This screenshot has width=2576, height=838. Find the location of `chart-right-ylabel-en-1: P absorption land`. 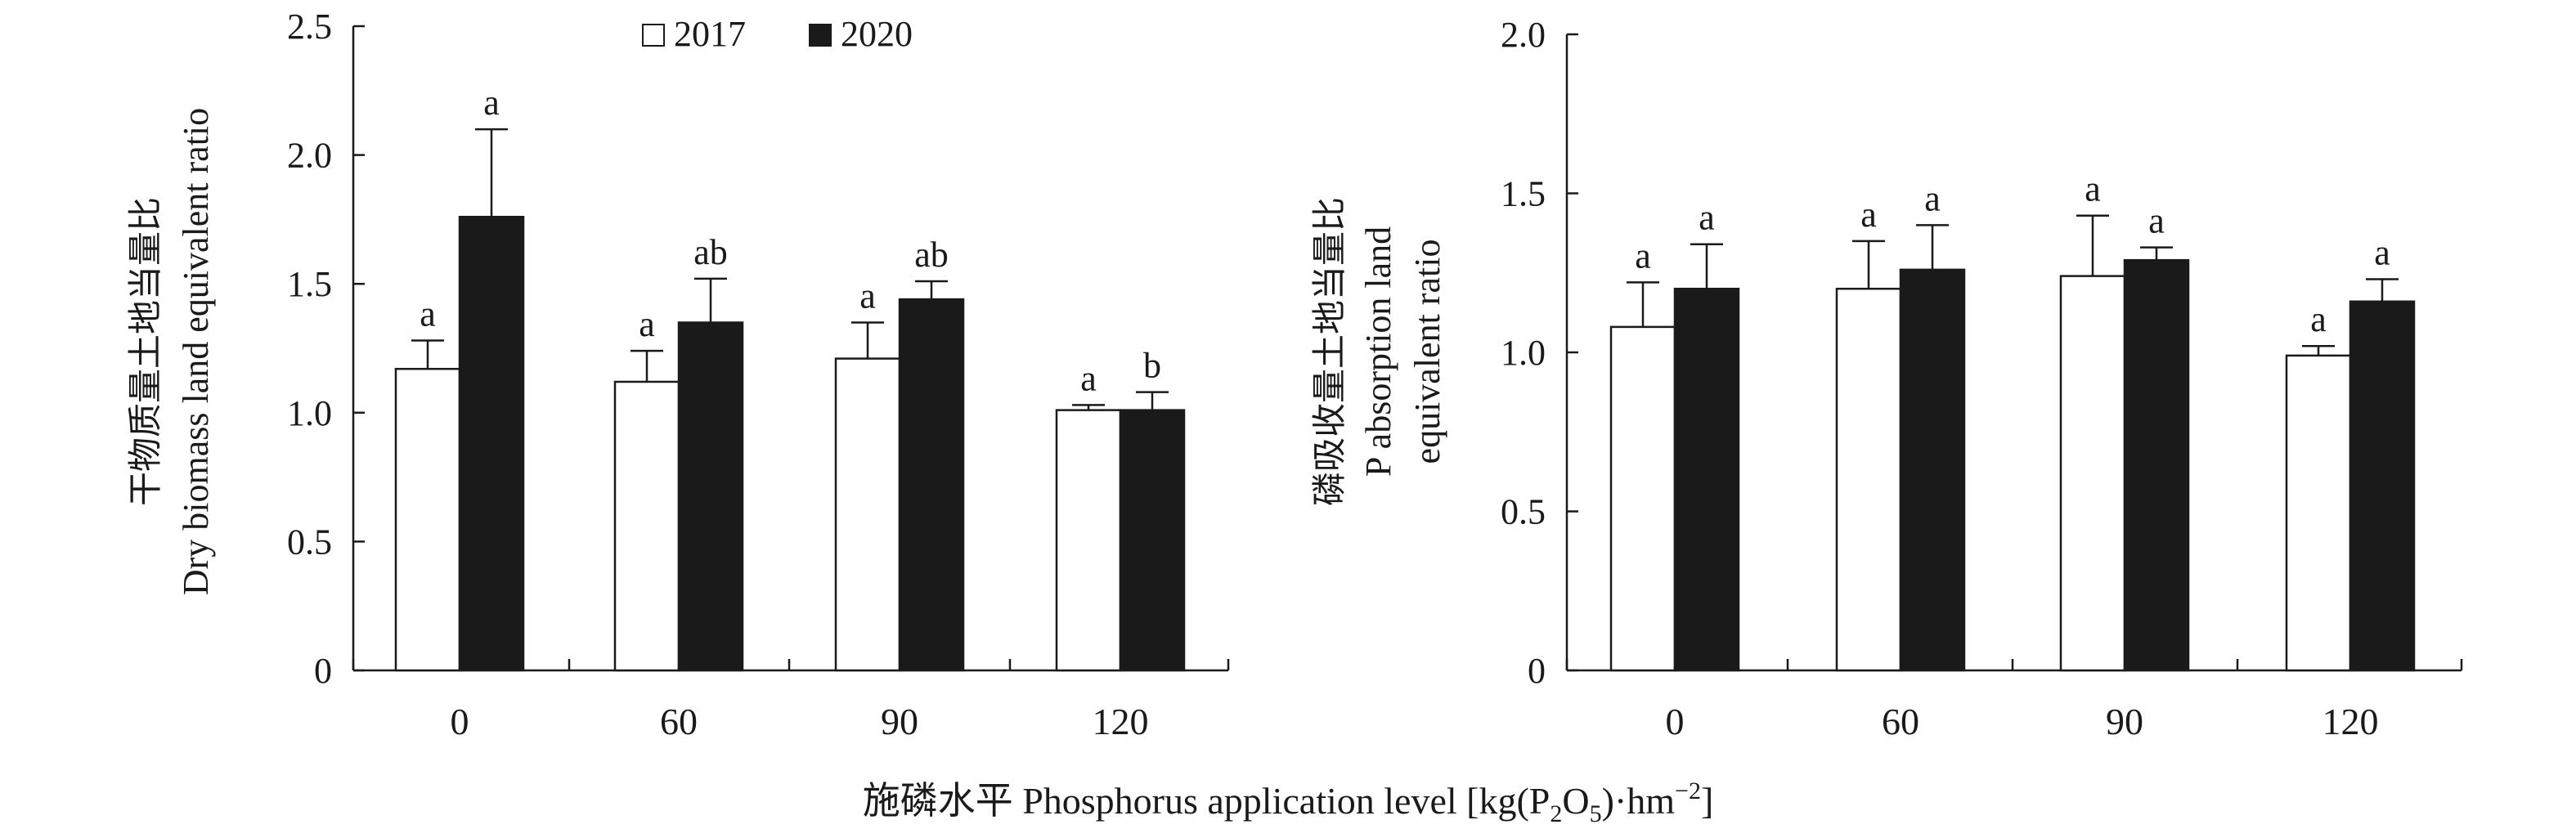

chart-right-ylabel-en-1: P absorption land is located at coordinates (1378, 351).